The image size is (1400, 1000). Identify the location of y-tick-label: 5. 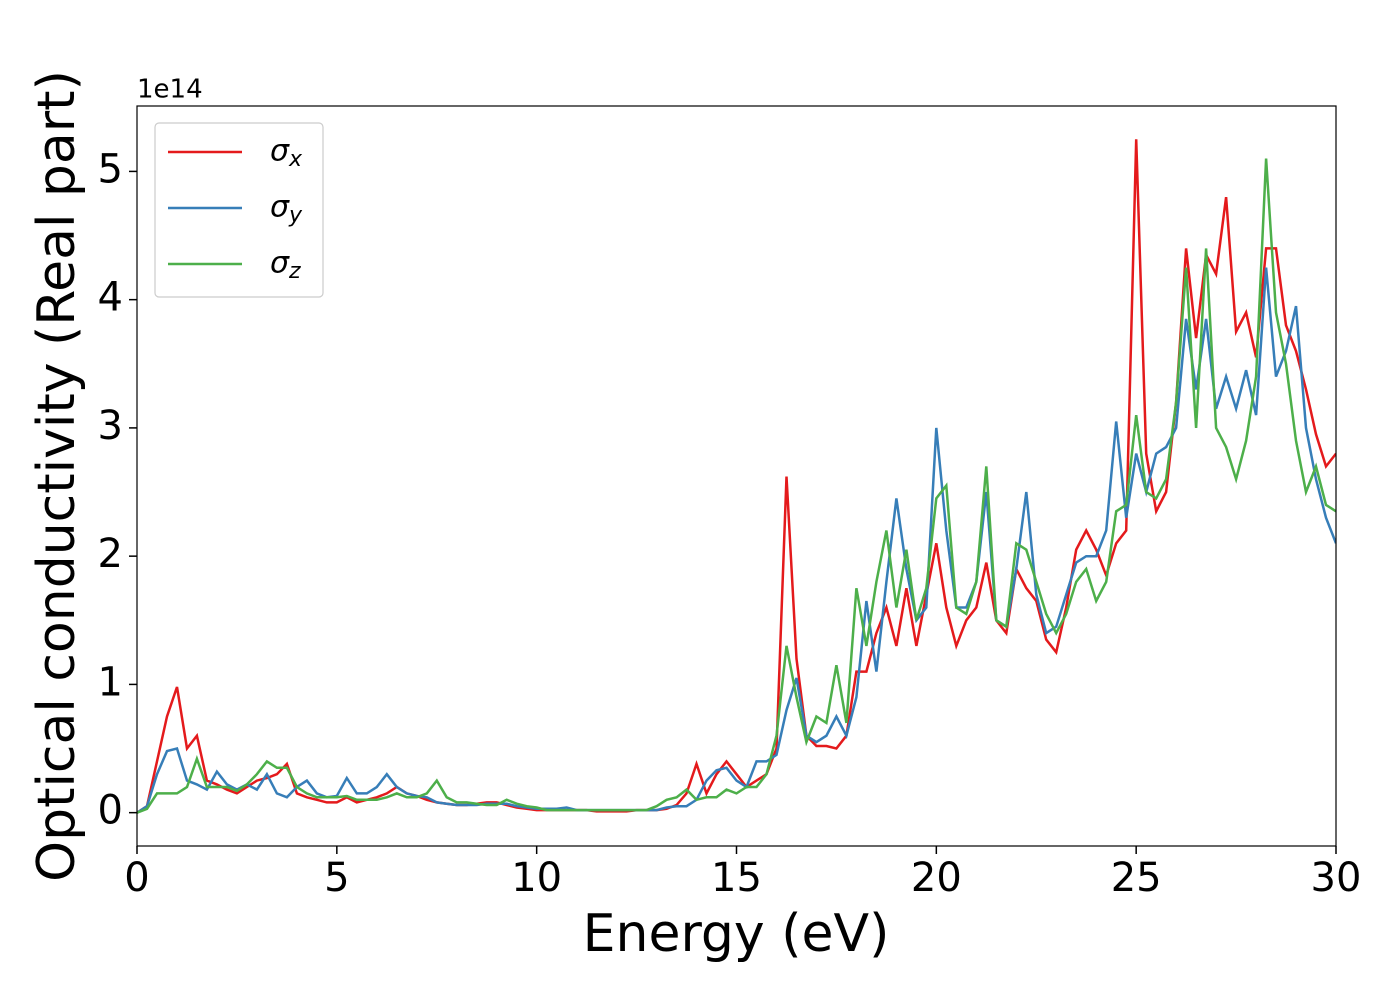
(110, 169).